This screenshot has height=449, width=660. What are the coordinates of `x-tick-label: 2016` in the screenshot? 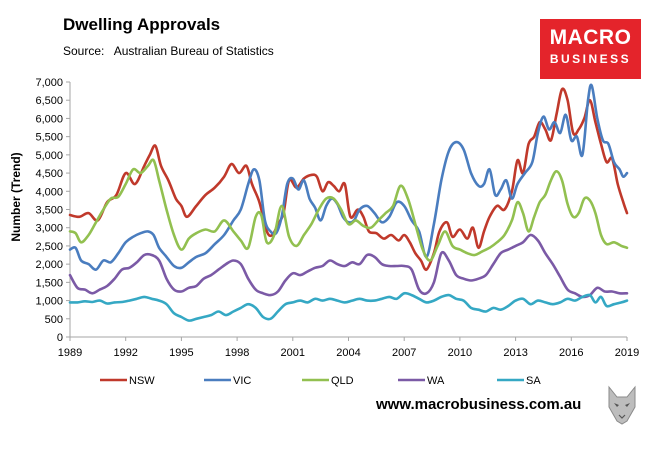 It's located at (571, 353).